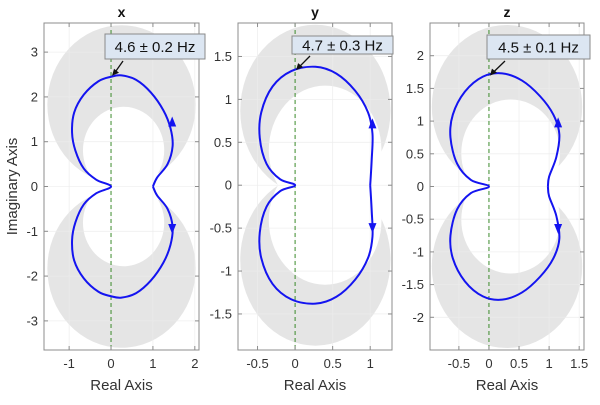 The image size is (600, 405). Describe the element at coordinates (34, 52) in the screenshot. I see `y-tick-label: 3` at that location.